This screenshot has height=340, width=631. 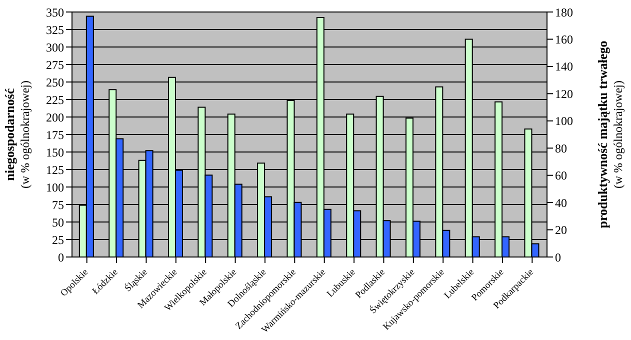 I want to click on y-tick-label: 75, so click(x=58, y=205).